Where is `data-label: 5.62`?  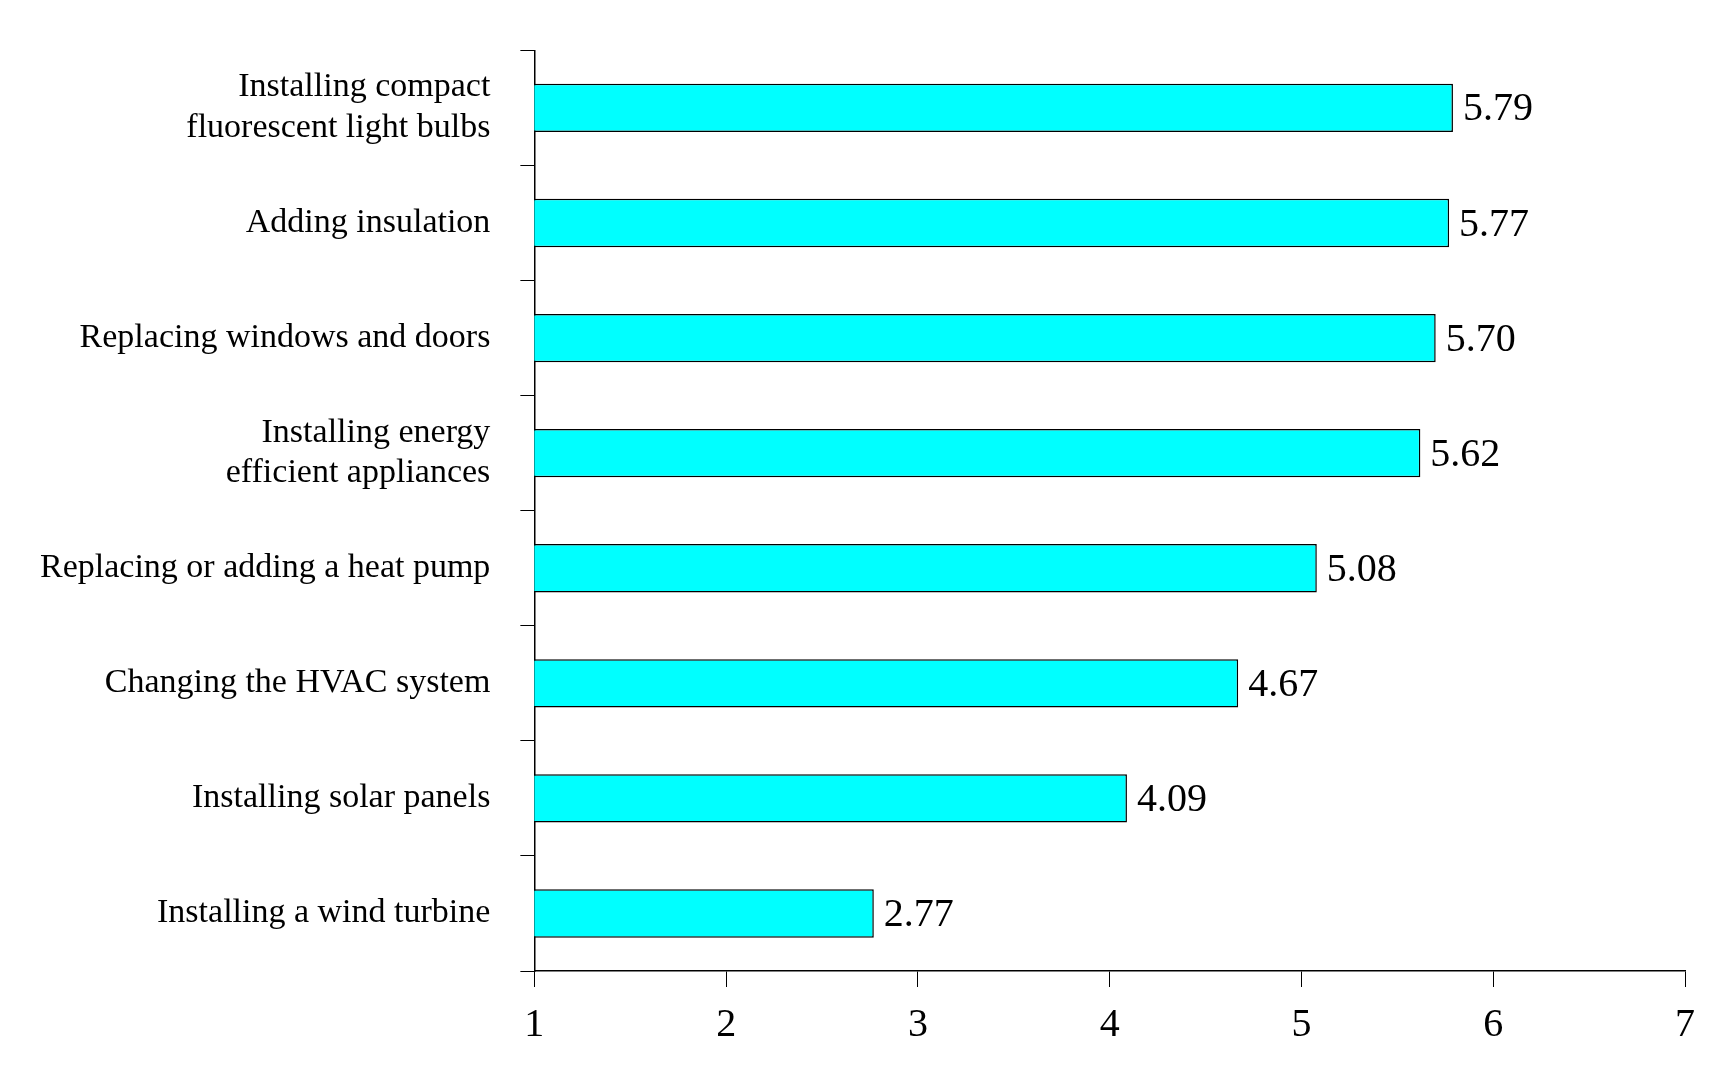 data-label: 5.62 is located at coordinates (1465, 452).